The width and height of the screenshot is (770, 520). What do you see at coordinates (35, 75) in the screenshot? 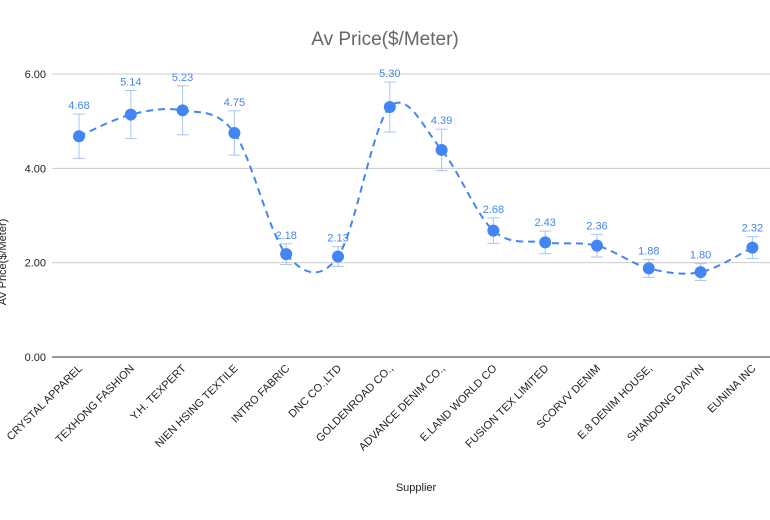
I see `y-tick-label: 6.00` at bounding box center [35, 75].